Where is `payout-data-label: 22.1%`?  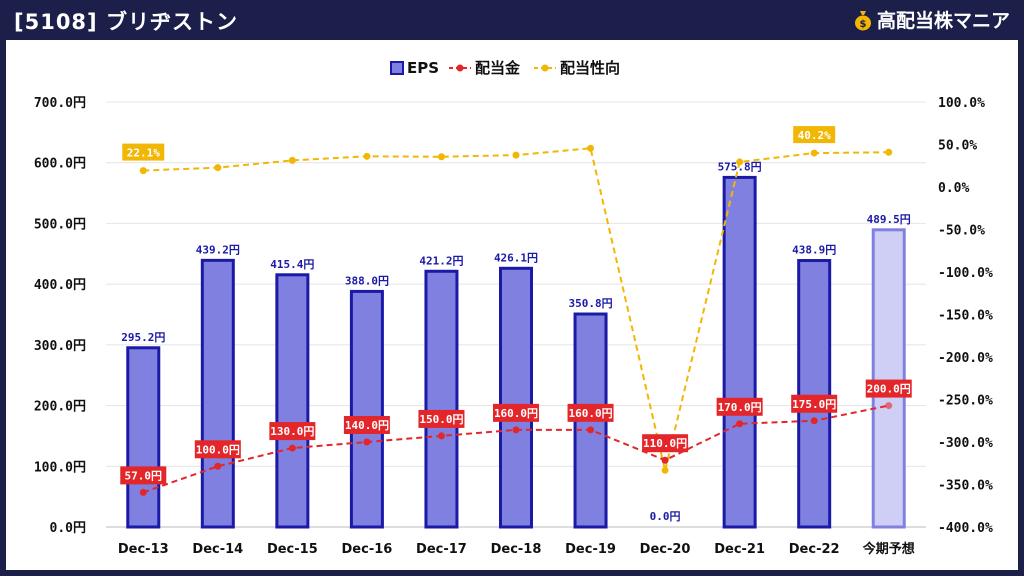 payout-data-label: 22.1% is located at coordinates (143, 153).